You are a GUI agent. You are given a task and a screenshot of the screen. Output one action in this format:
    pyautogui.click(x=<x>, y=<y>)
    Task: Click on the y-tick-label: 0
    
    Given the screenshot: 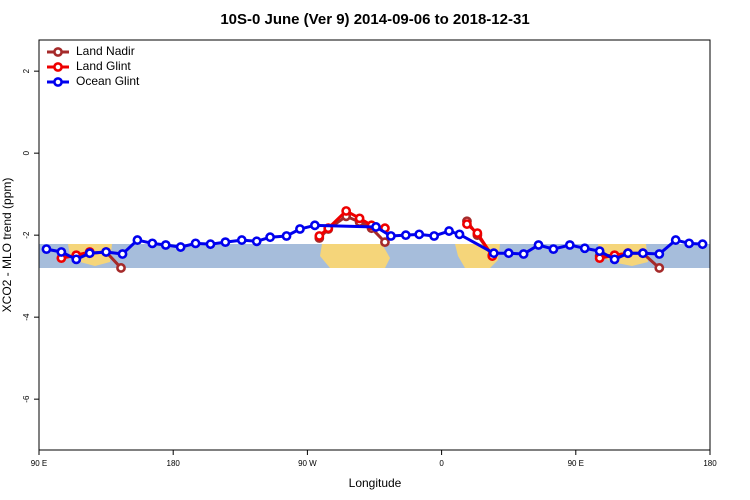 What is the action you would take?
    pyautogui.click(x=26, y=152)
    